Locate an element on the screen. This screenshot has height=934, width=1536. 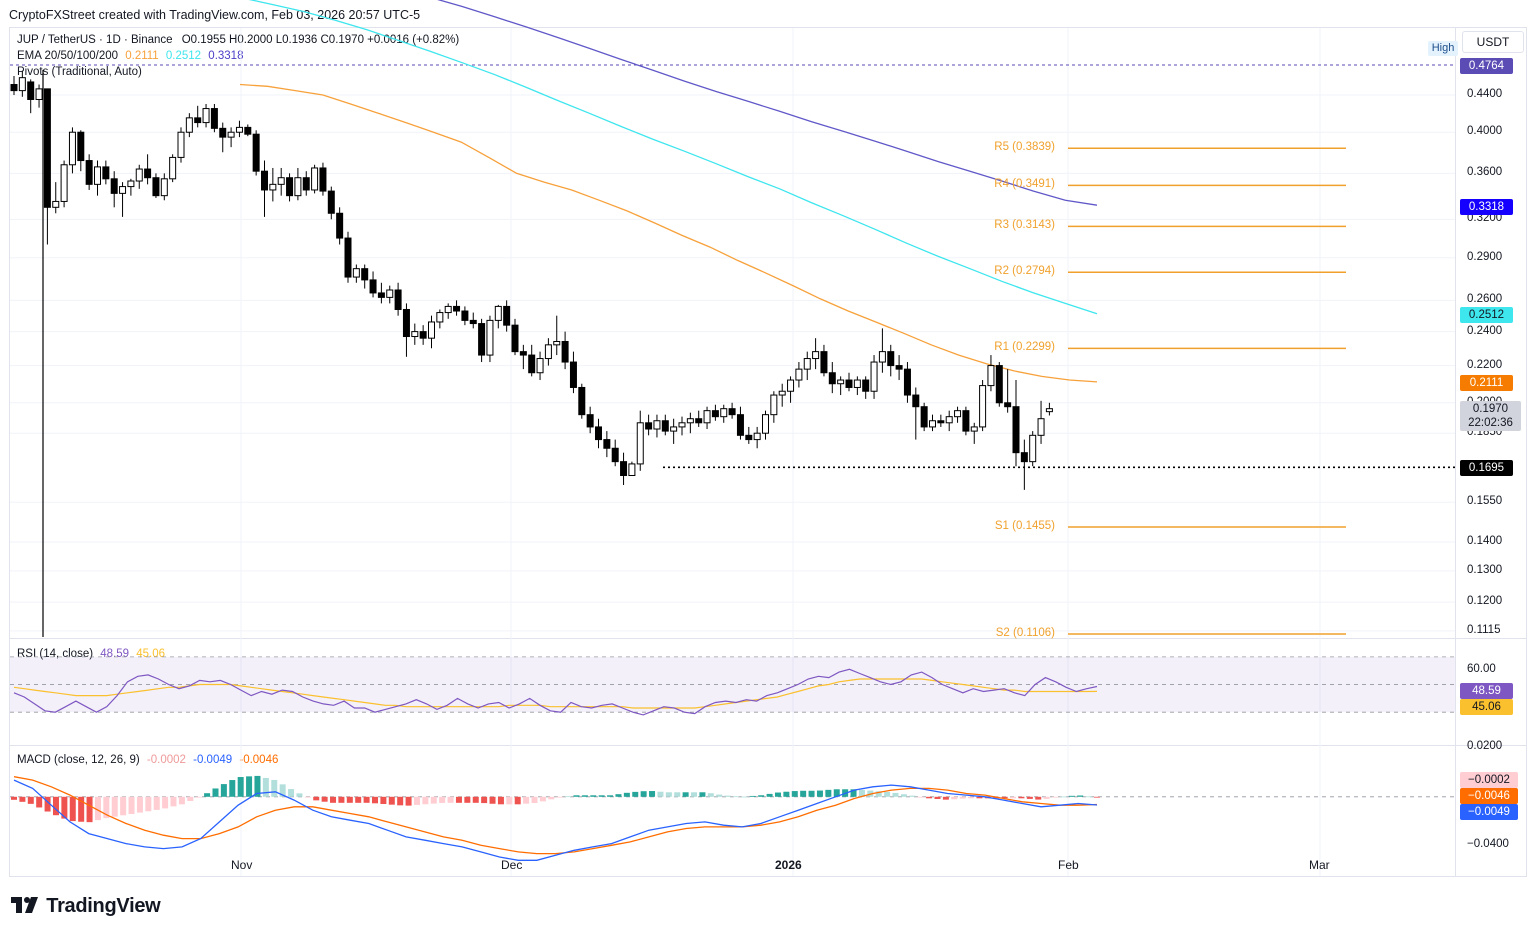
symbol-title: JUP / TetherUS · 1D · Binance is located at coordinates (95, 40).